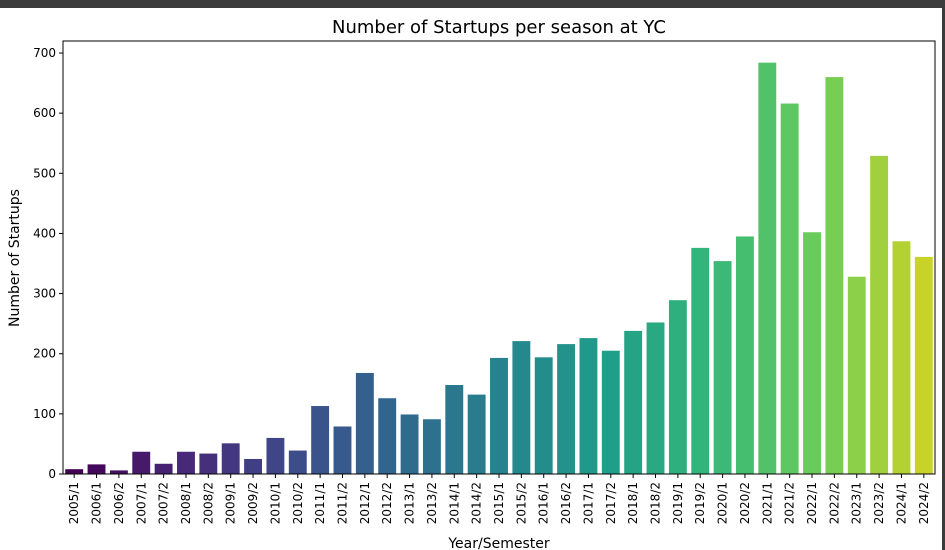 Image resolution: width=945 pixels, height=550 pixels. I want to click on x-tick-label: 2011/1, so click(320, 503).